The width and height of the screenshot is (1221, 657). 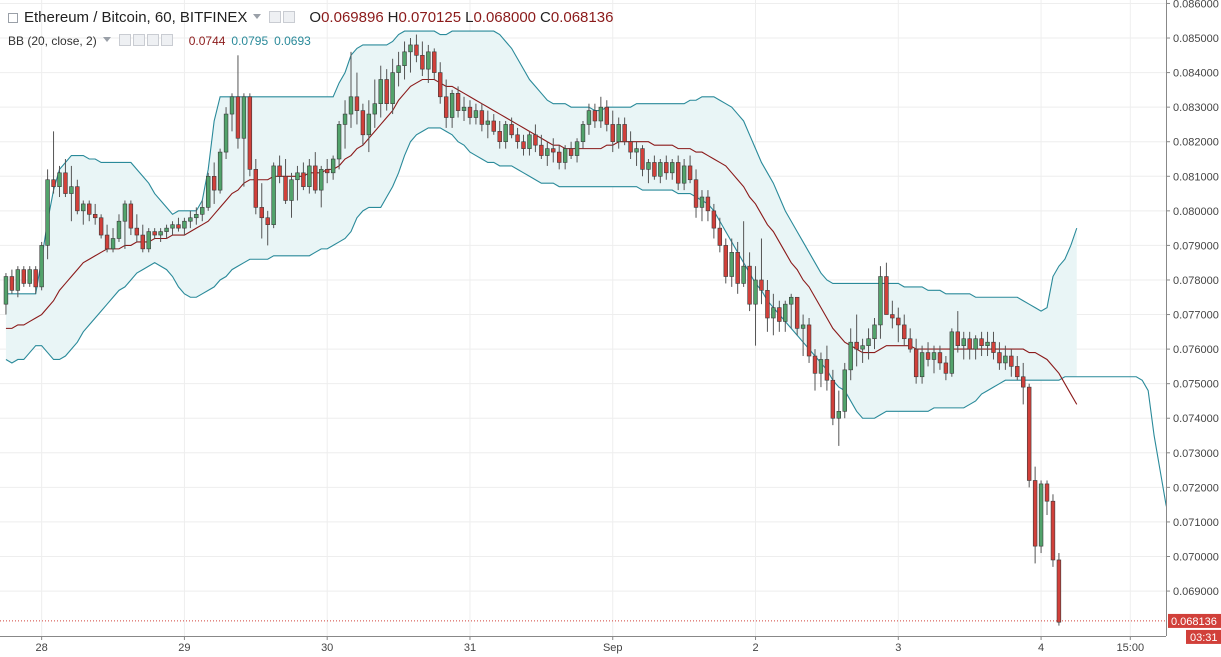 What do you see at coordinates (1196, 281) in the screenshot?
I see `price-tick-label: 0.078000` at bounding box center [1196, 281].